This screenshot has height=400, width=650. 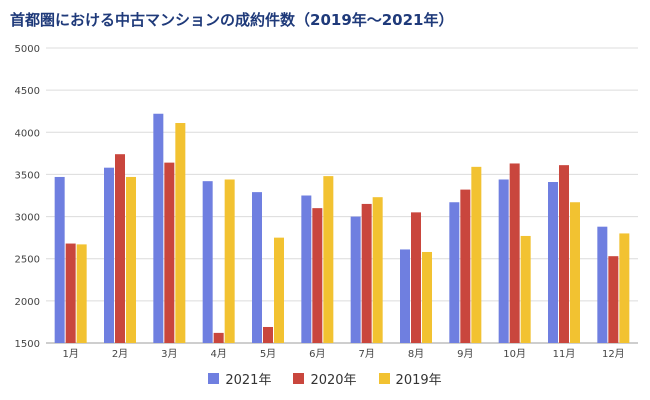 I want to click on x-tick-label: 2月, so click(x=120, y=354).